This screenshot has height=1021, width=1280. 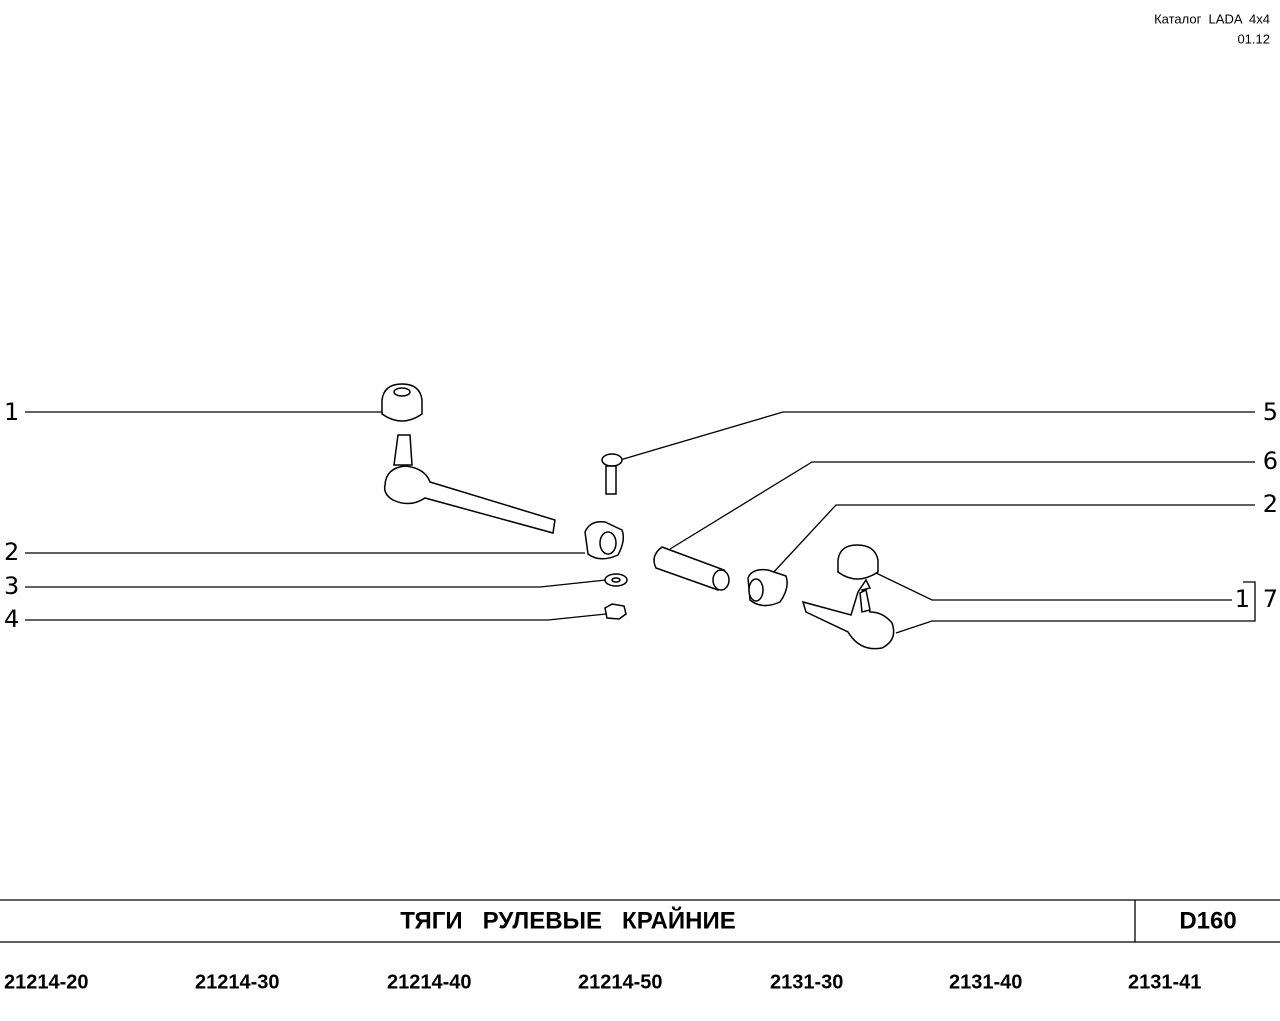 What do you see at coordinates (620, 982) in the screenshot?
I see `model-code: 21214-50` at bounding box center [620, 982].